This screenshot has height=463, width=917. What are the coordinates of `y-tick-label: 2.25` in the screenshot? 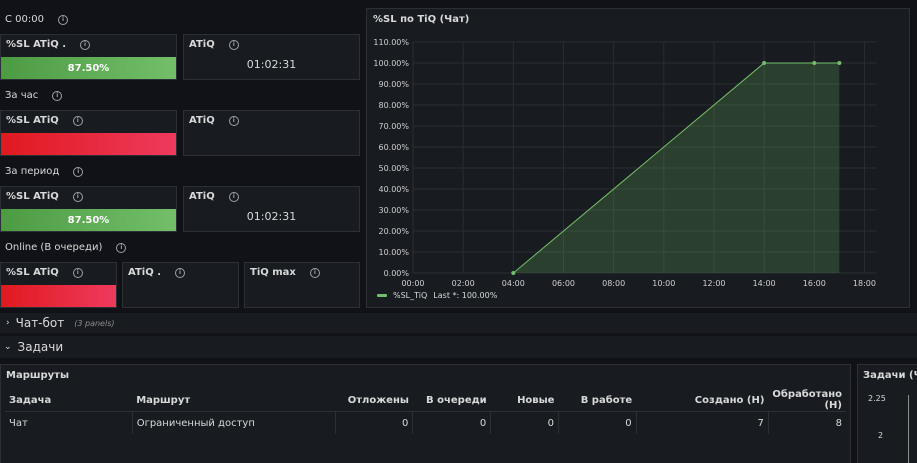 It's located at (877, 398).